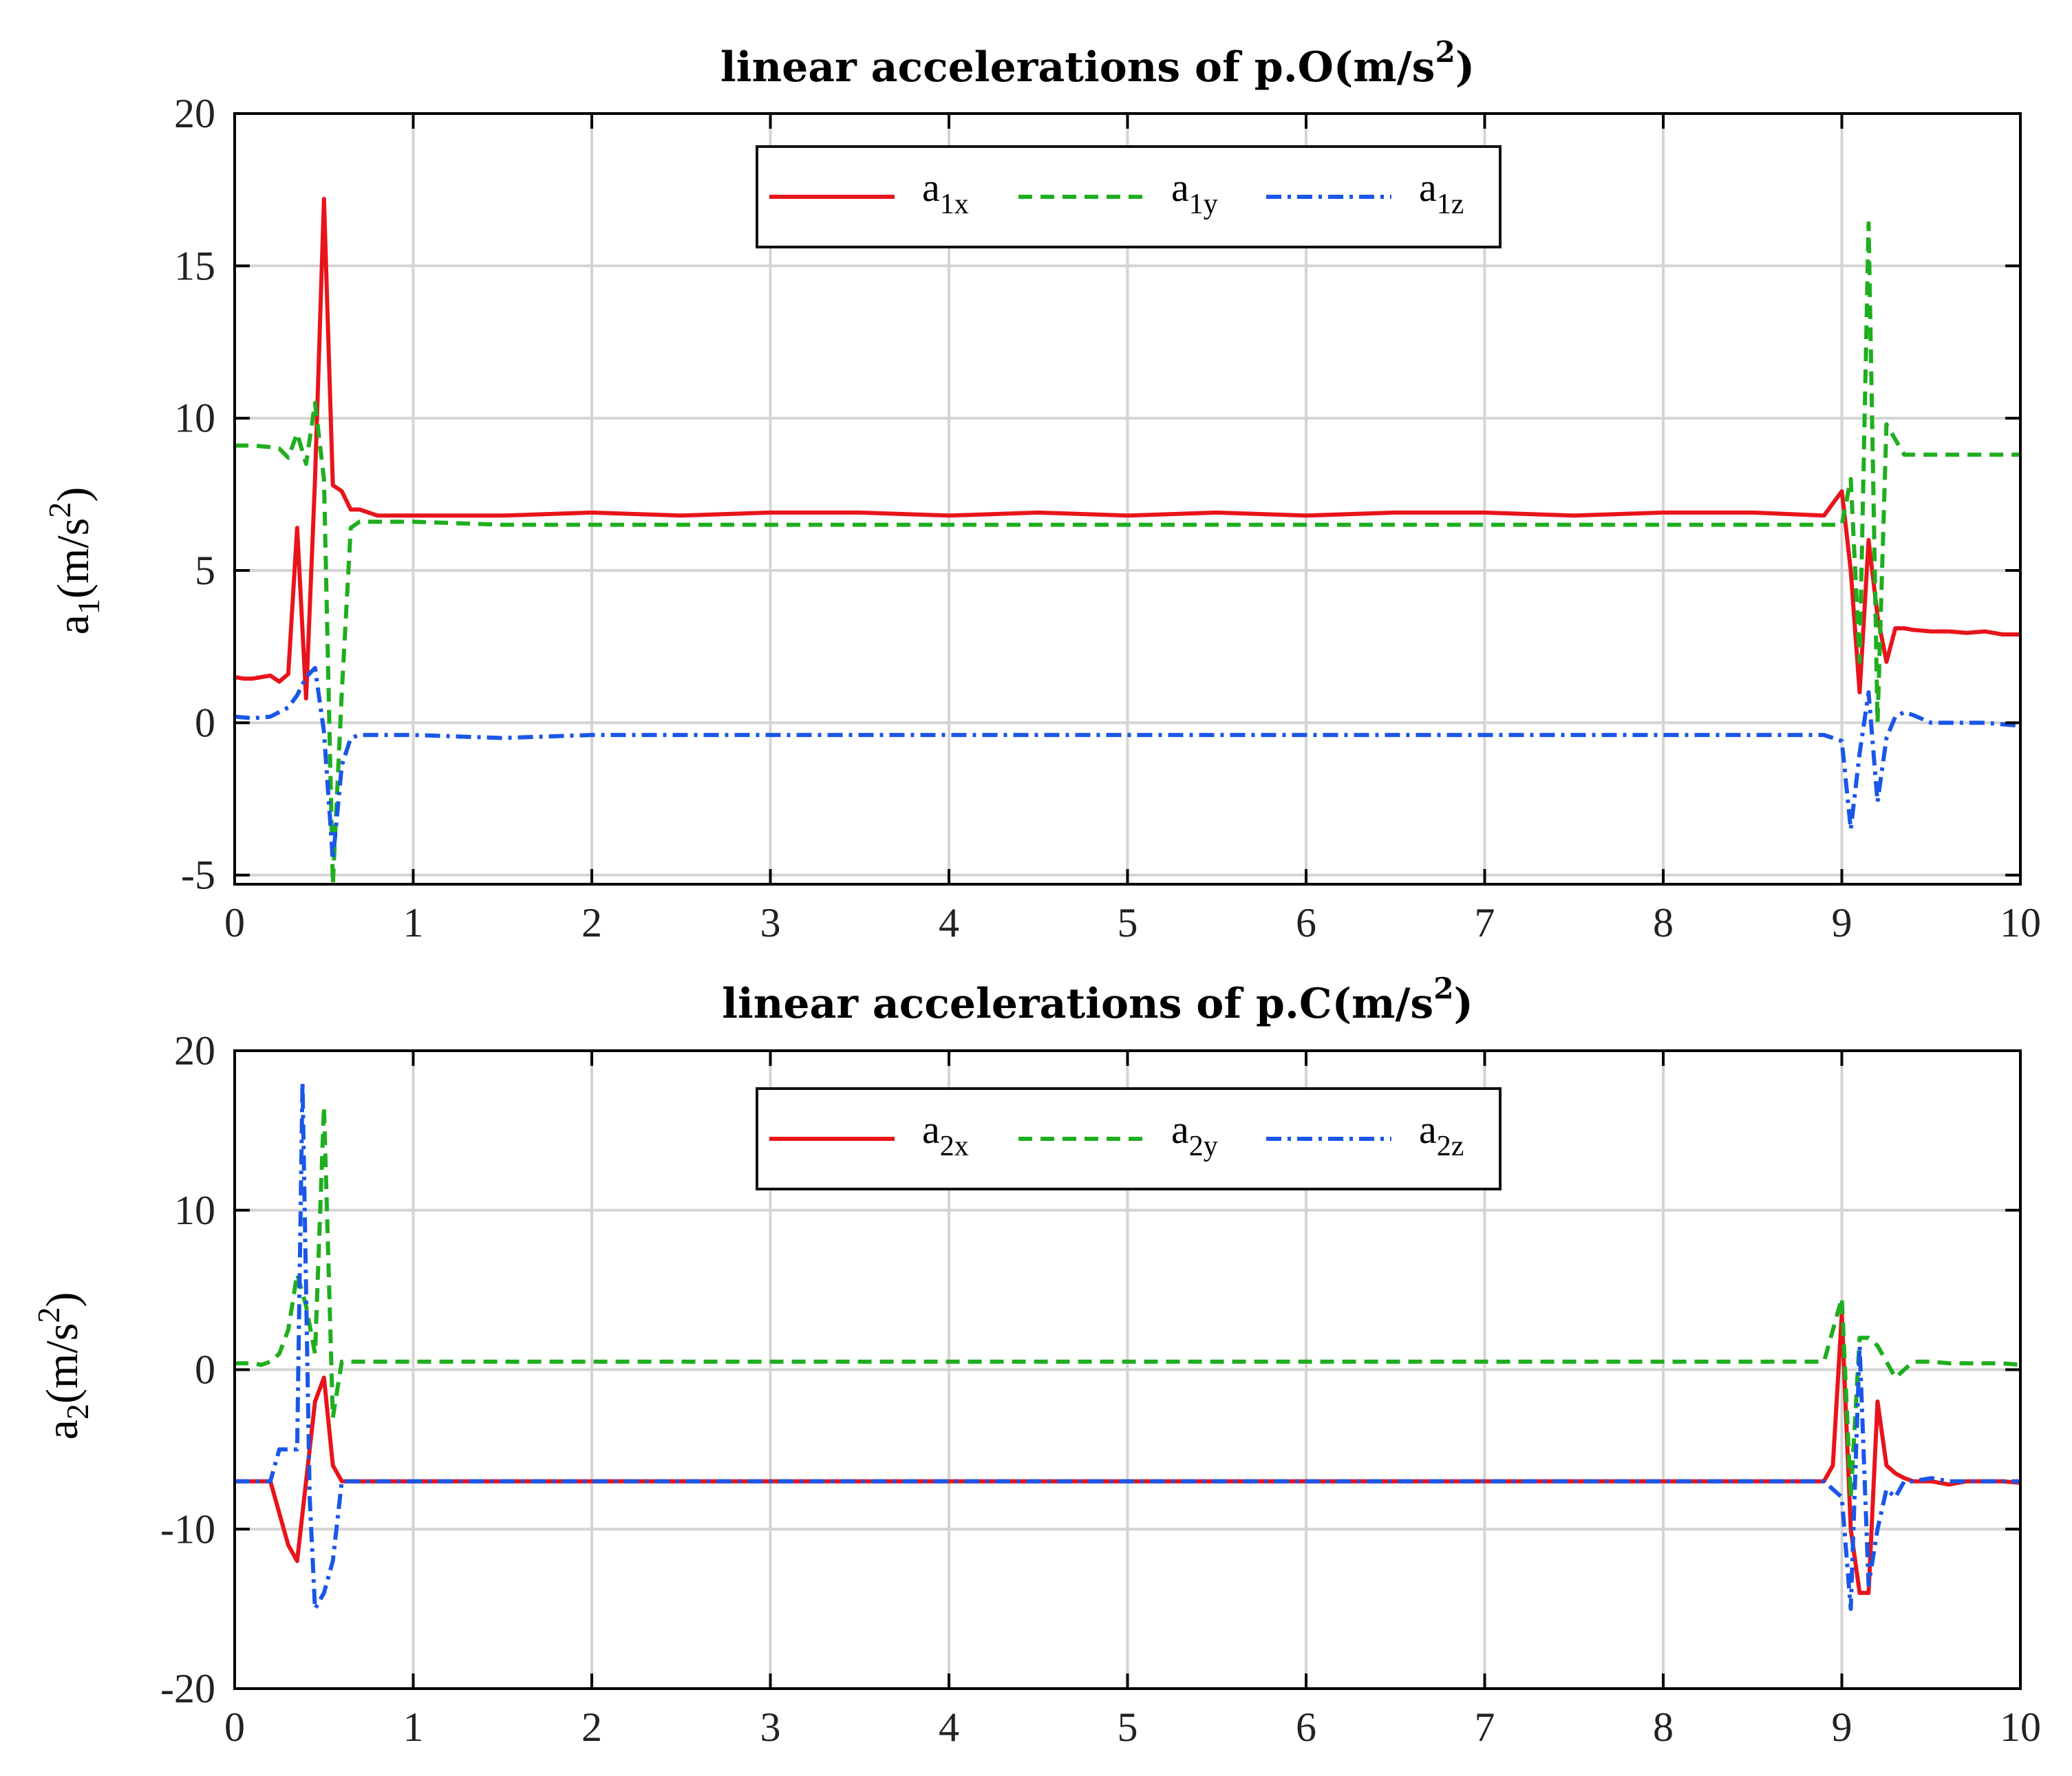 The width and height of the screenshot is (2072, 1776). I want to click on chart-2-xtick-label: 4, so click(949, 1727).